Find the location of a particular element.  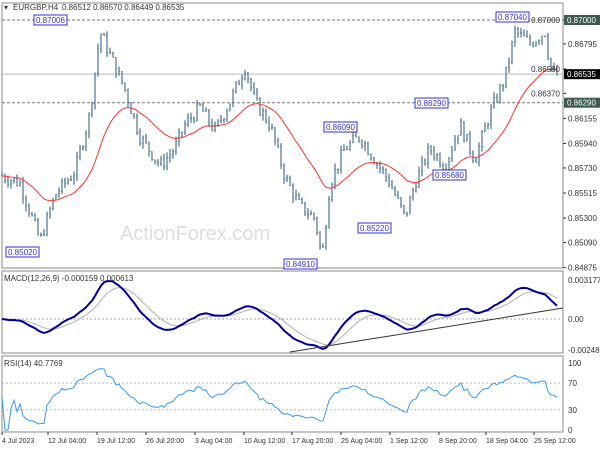

price-level-tag-label: 0.87000 is located at coordinates (581, 20).